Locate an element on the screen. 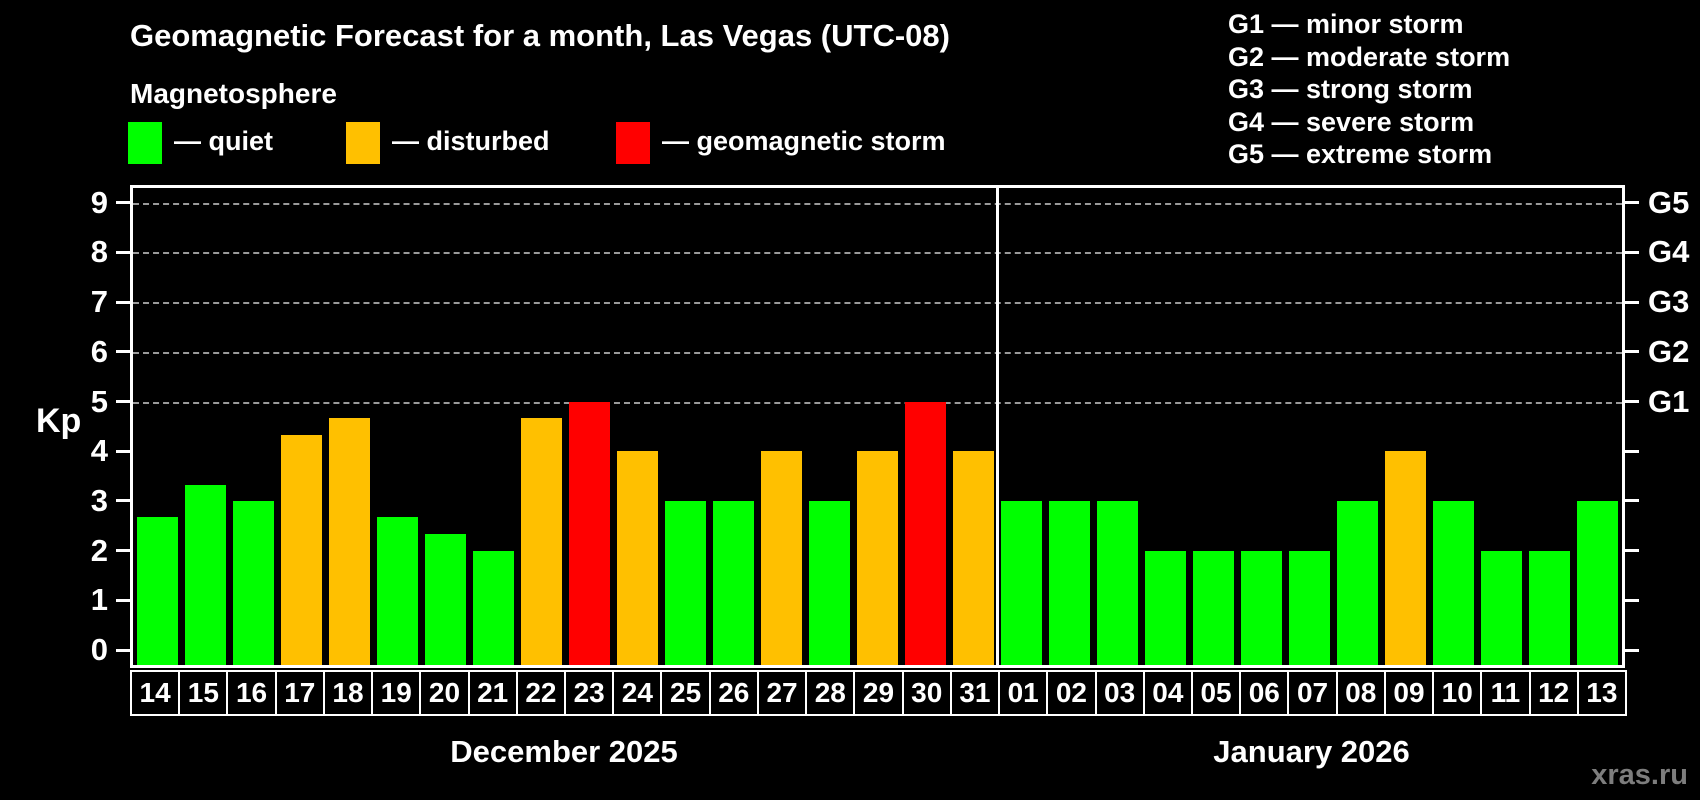  y-tick-label-6: 6 is located at coordinates (99, 351).